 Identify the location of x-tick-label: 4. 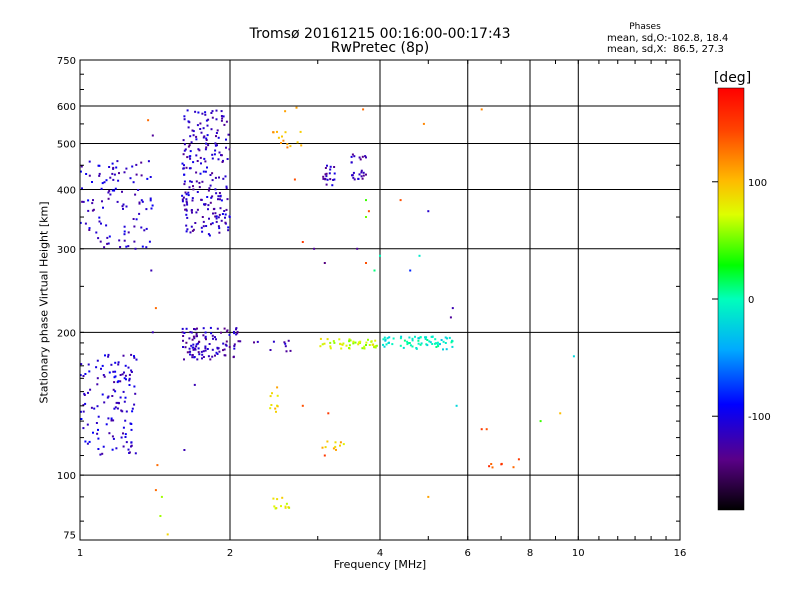
(380, 553).